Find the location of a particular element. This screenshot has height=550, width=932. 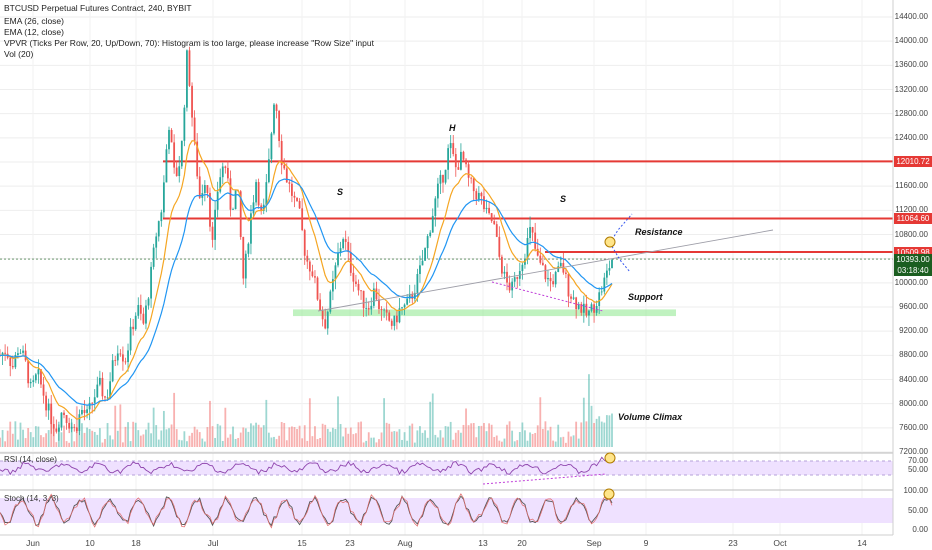

rsi-label: RSI (14, close) is located at coordinates (30, 459).